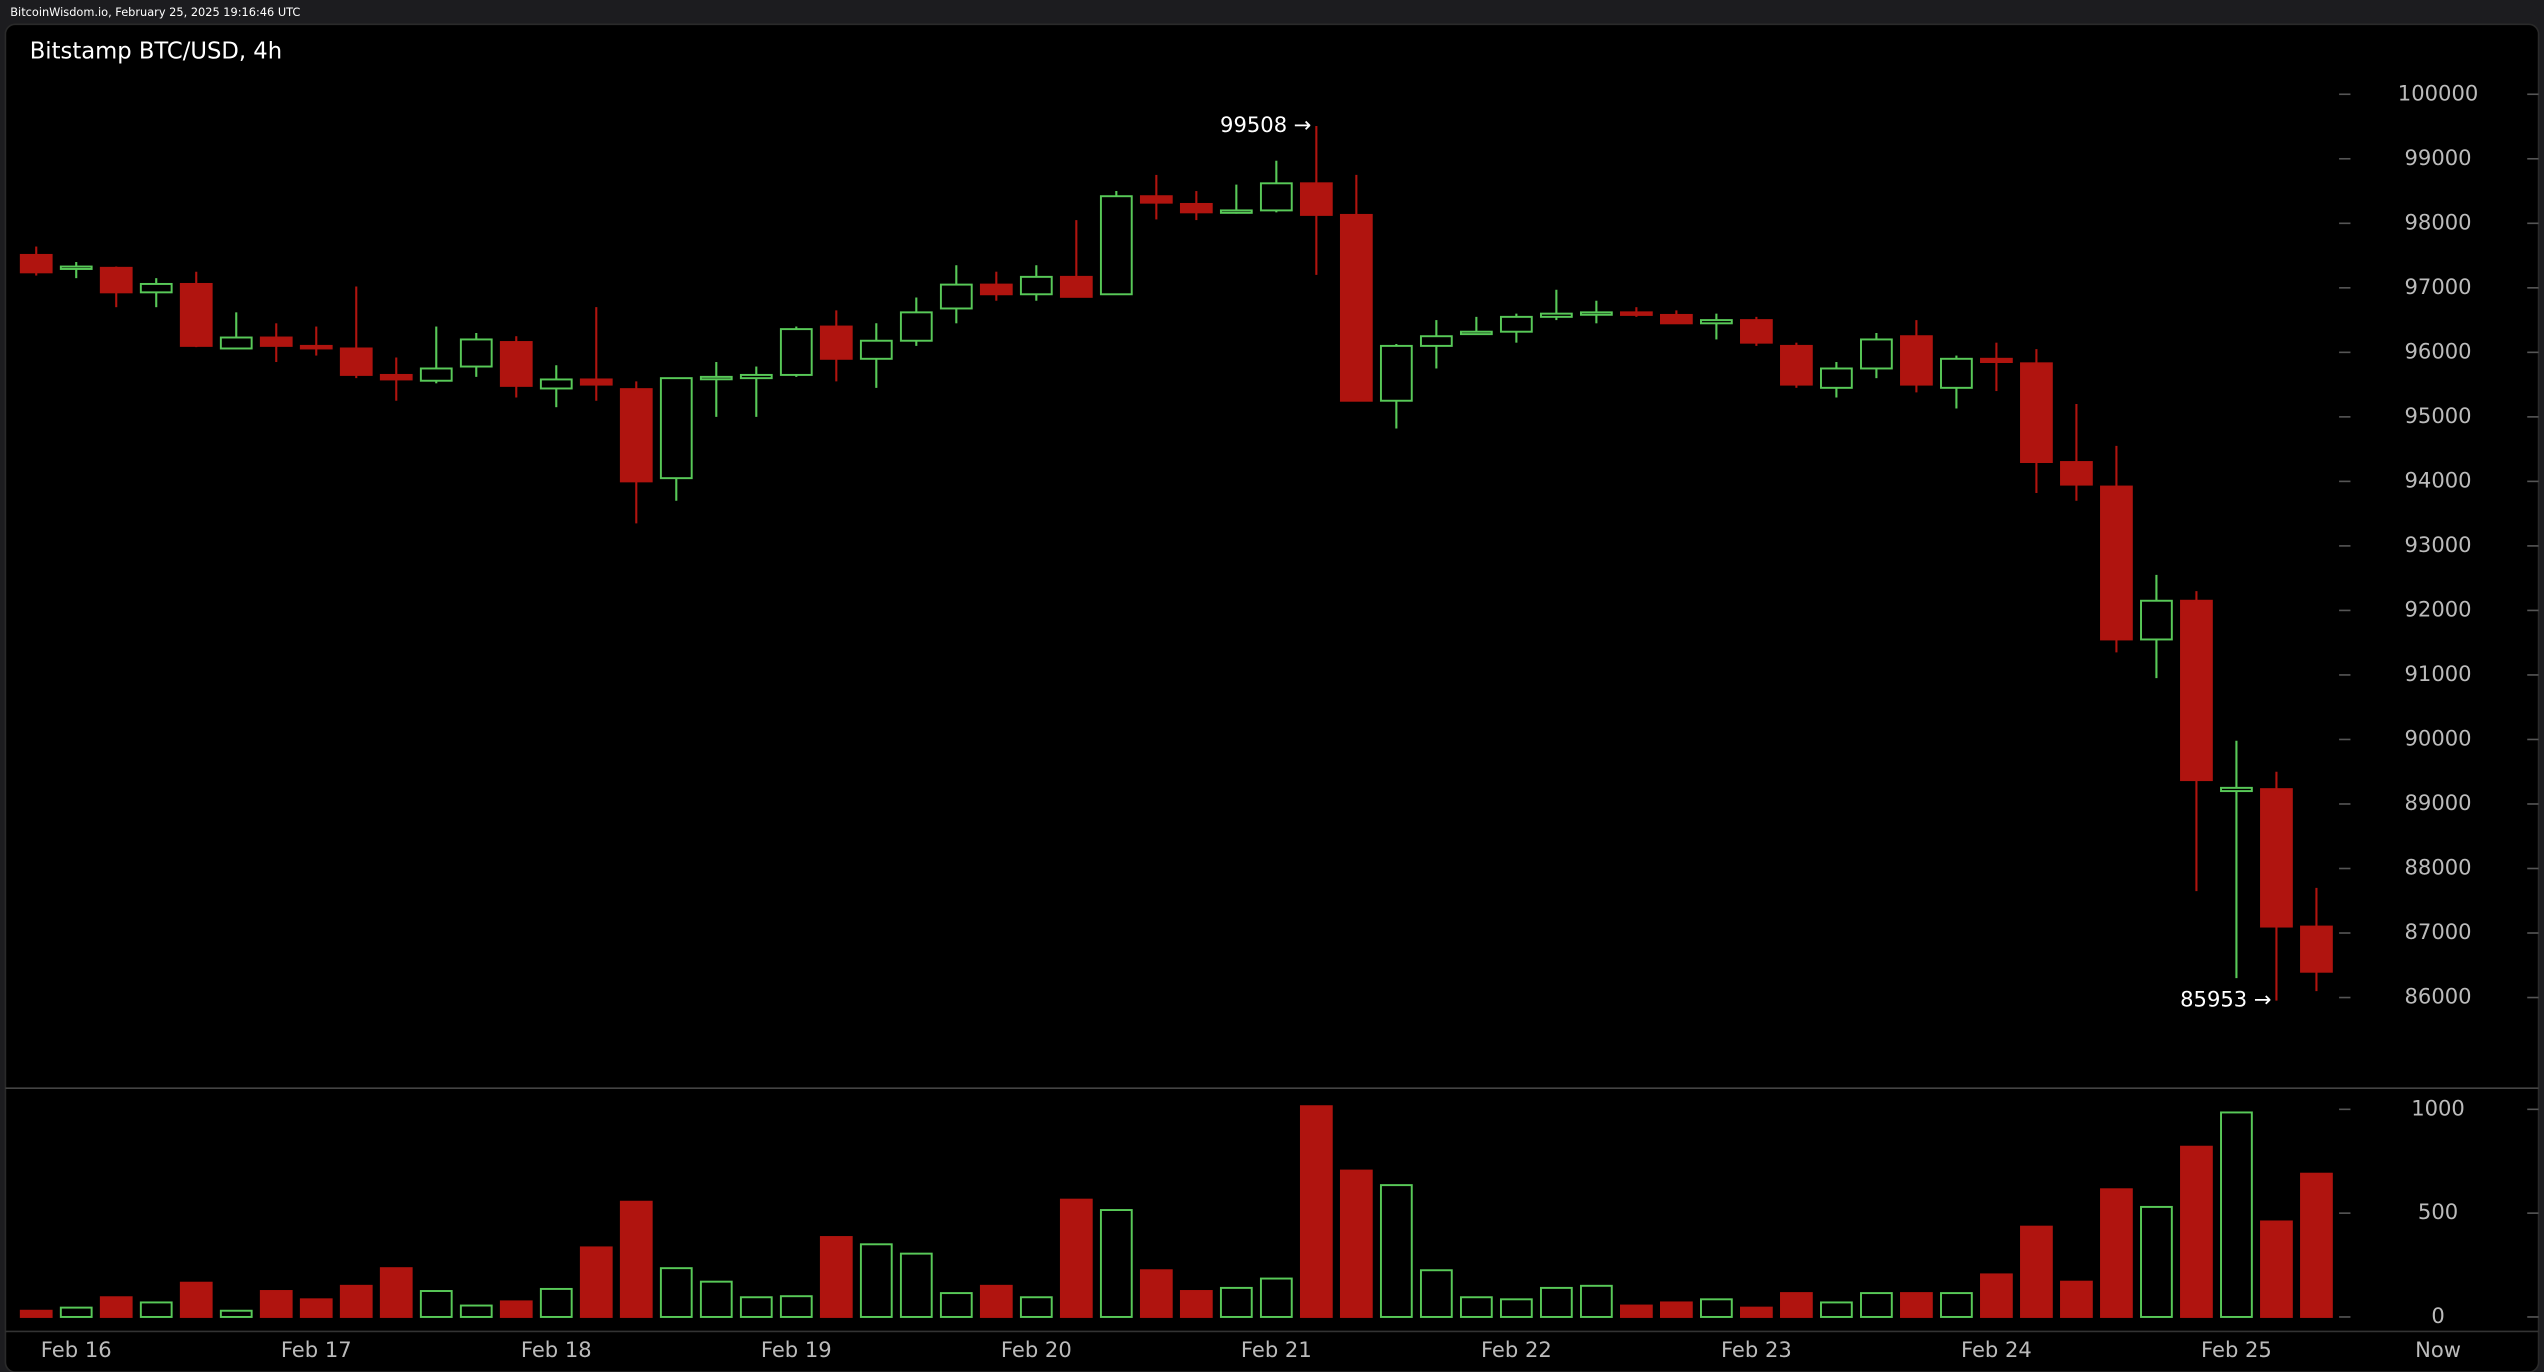 The image size is (2544, 1372). What do you see at coordinates (2438, 1211) in the screenshot?
I see `volume-tick-label: 500` at bounding box center [2438, 1211].